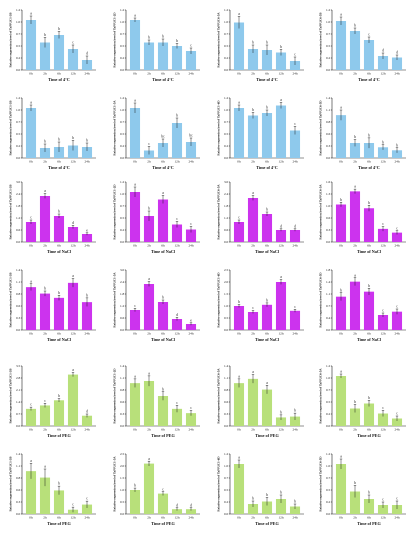 Image resolution: width=417 pixels, height=550 pixels. I want to click on y-axis-label: Relative expression level of TaPP2C6-5B, so click(321, 40).